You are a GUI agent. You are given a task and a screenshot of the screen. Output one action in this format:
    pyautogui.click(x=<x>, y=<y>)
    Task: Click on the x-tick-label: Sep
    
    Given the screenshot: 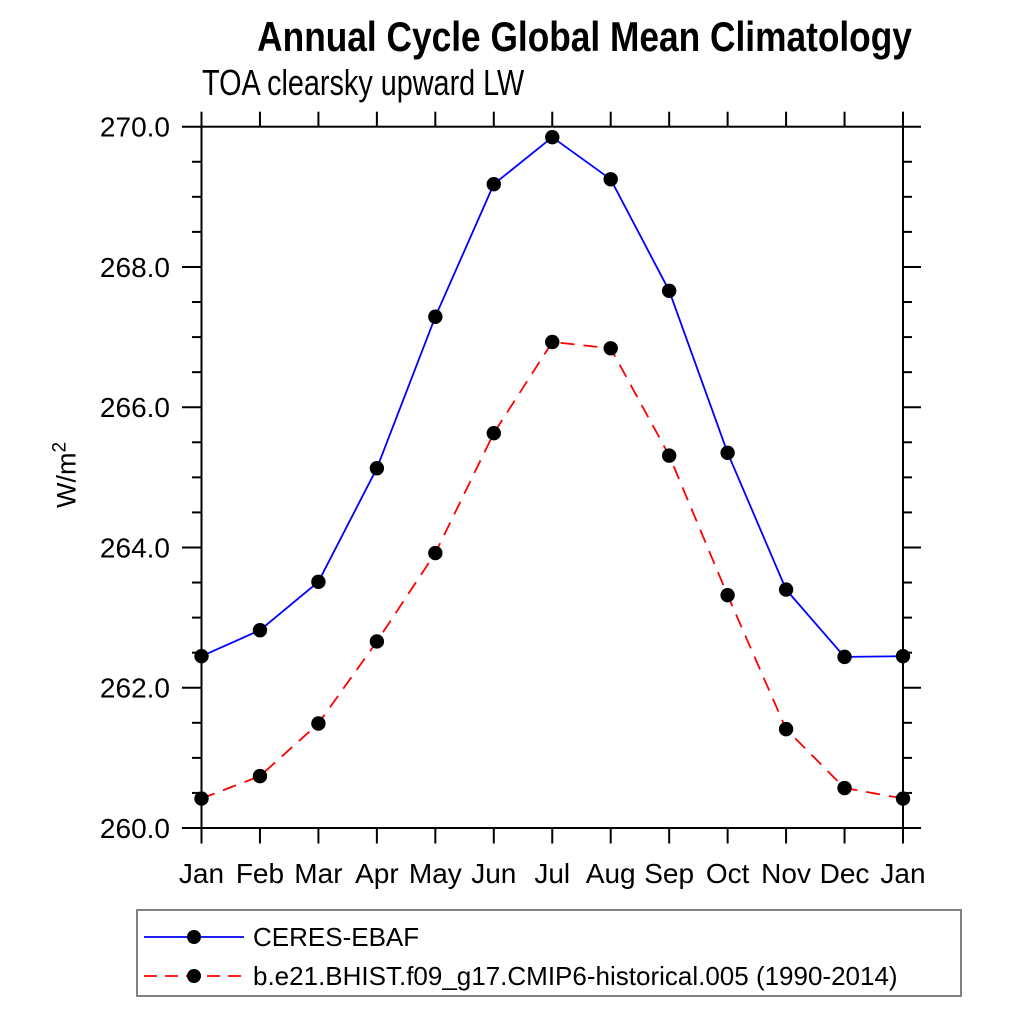 What is the action you would take?
    pyautogui.click(x=669, y=873)
    